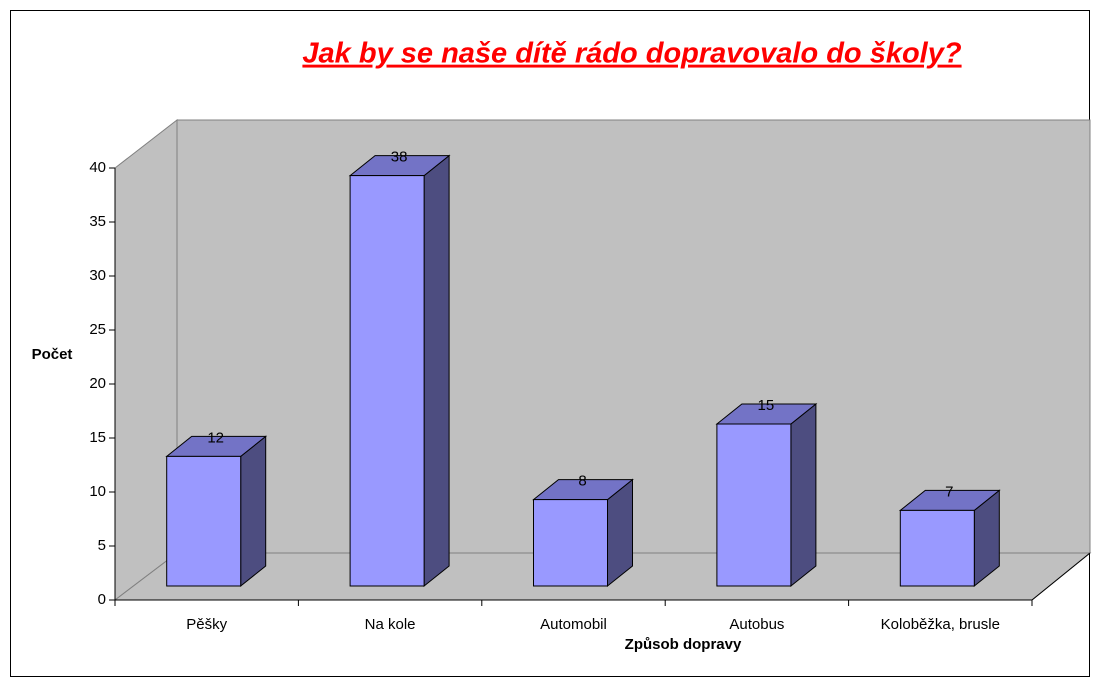  I want to click on y-axis-title: Počet, so click(52, 354).